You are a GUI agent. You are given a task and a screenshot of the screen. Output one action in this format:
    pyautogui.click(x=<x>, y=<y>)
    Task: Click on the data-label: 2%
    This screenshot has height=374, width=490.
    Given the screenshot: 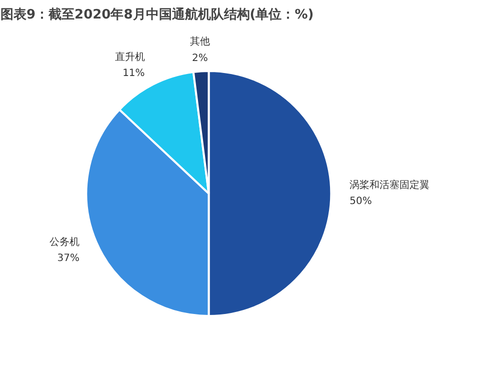 What is the action you would take?
    pyautogui.click(x=200, y=58)
    